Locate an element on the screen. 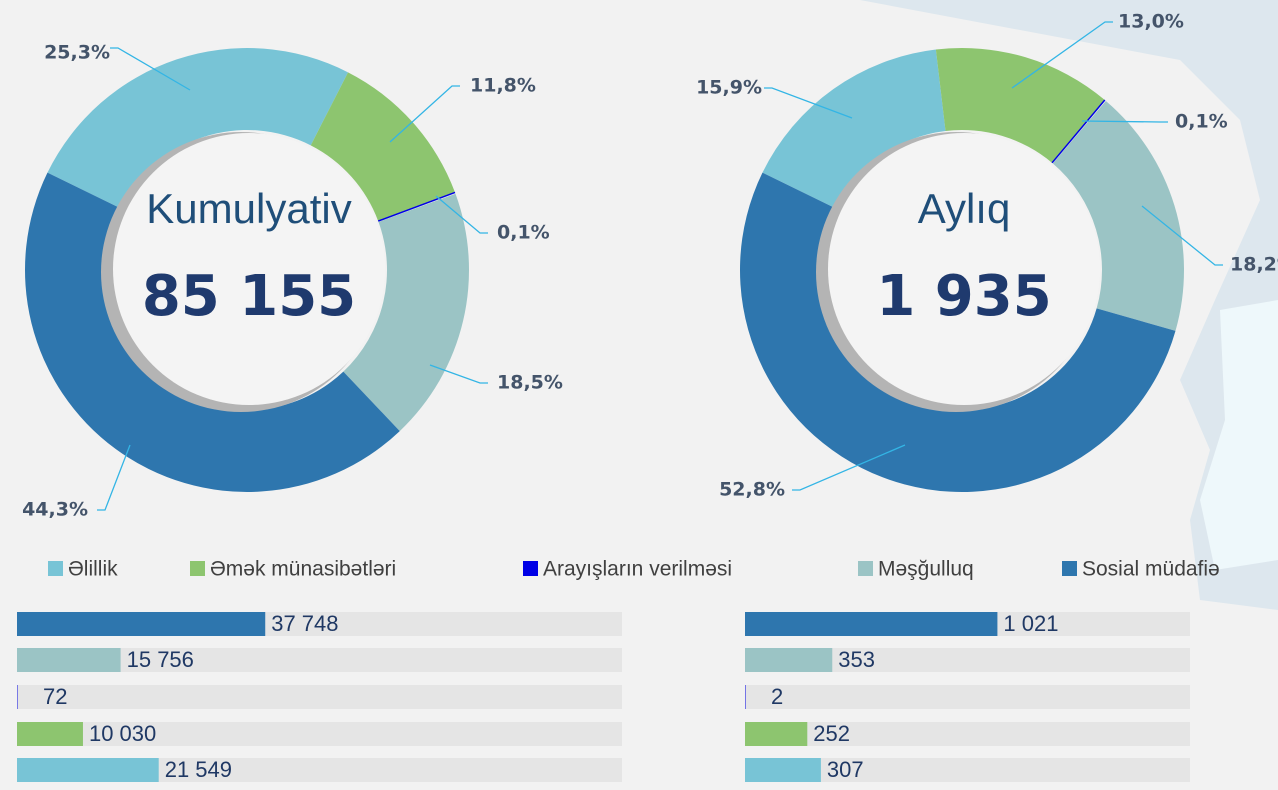 This screenshot has width=1278, height=790. slice-label: 25,3% is located at coordinates (77, 53).